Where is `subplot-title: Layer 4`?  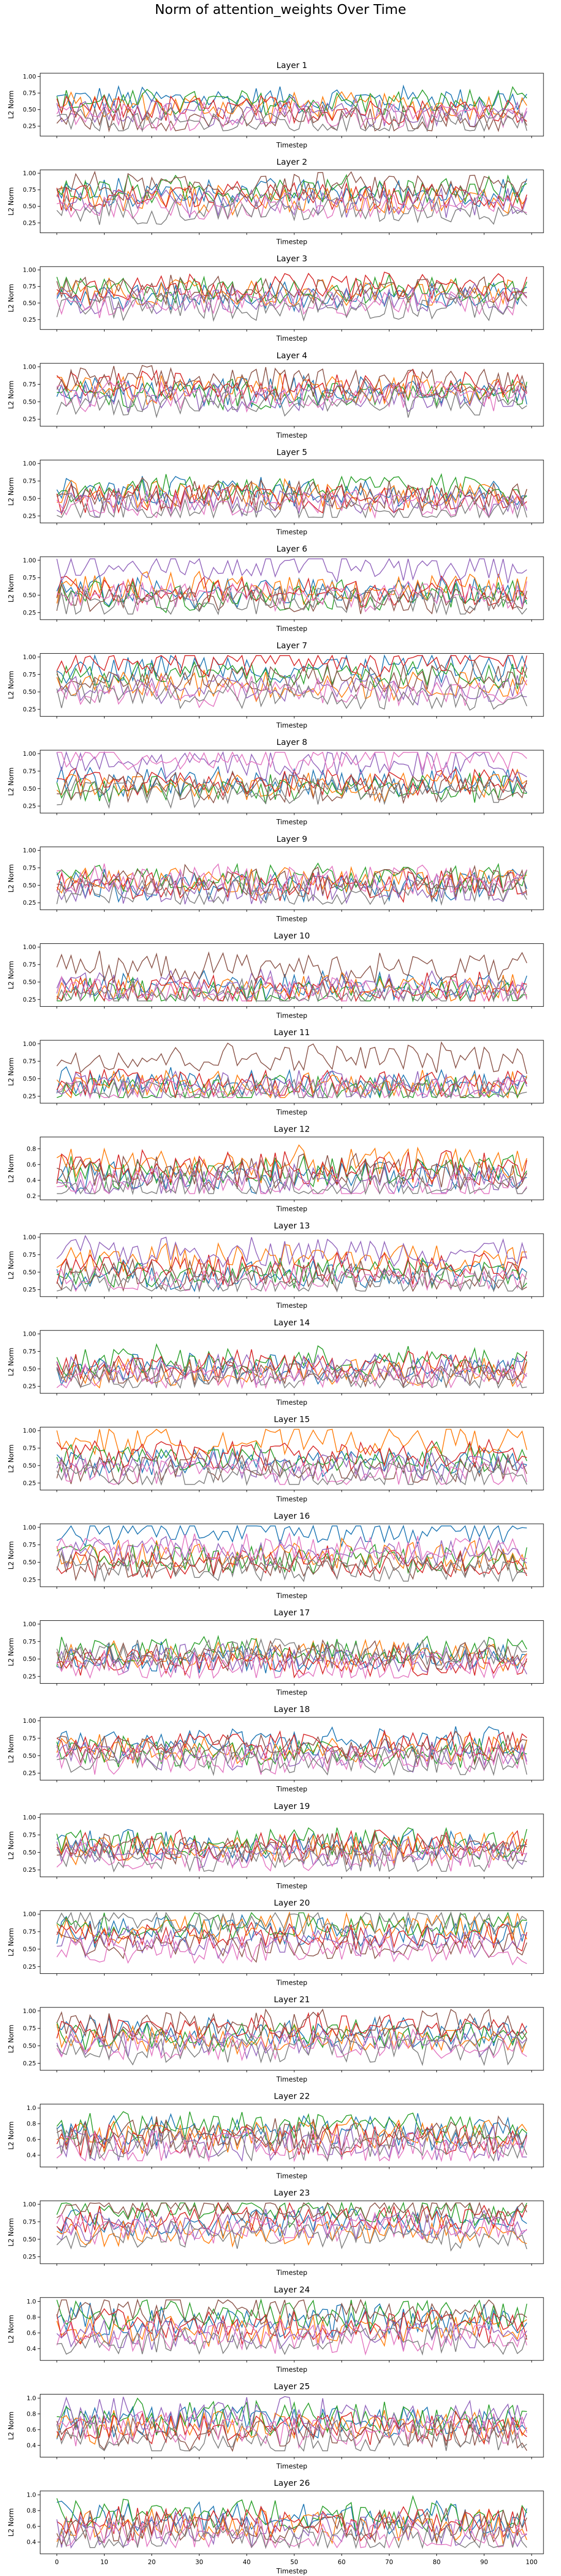 subplot-title: Layer 4 is located at coordinates (292, 356).